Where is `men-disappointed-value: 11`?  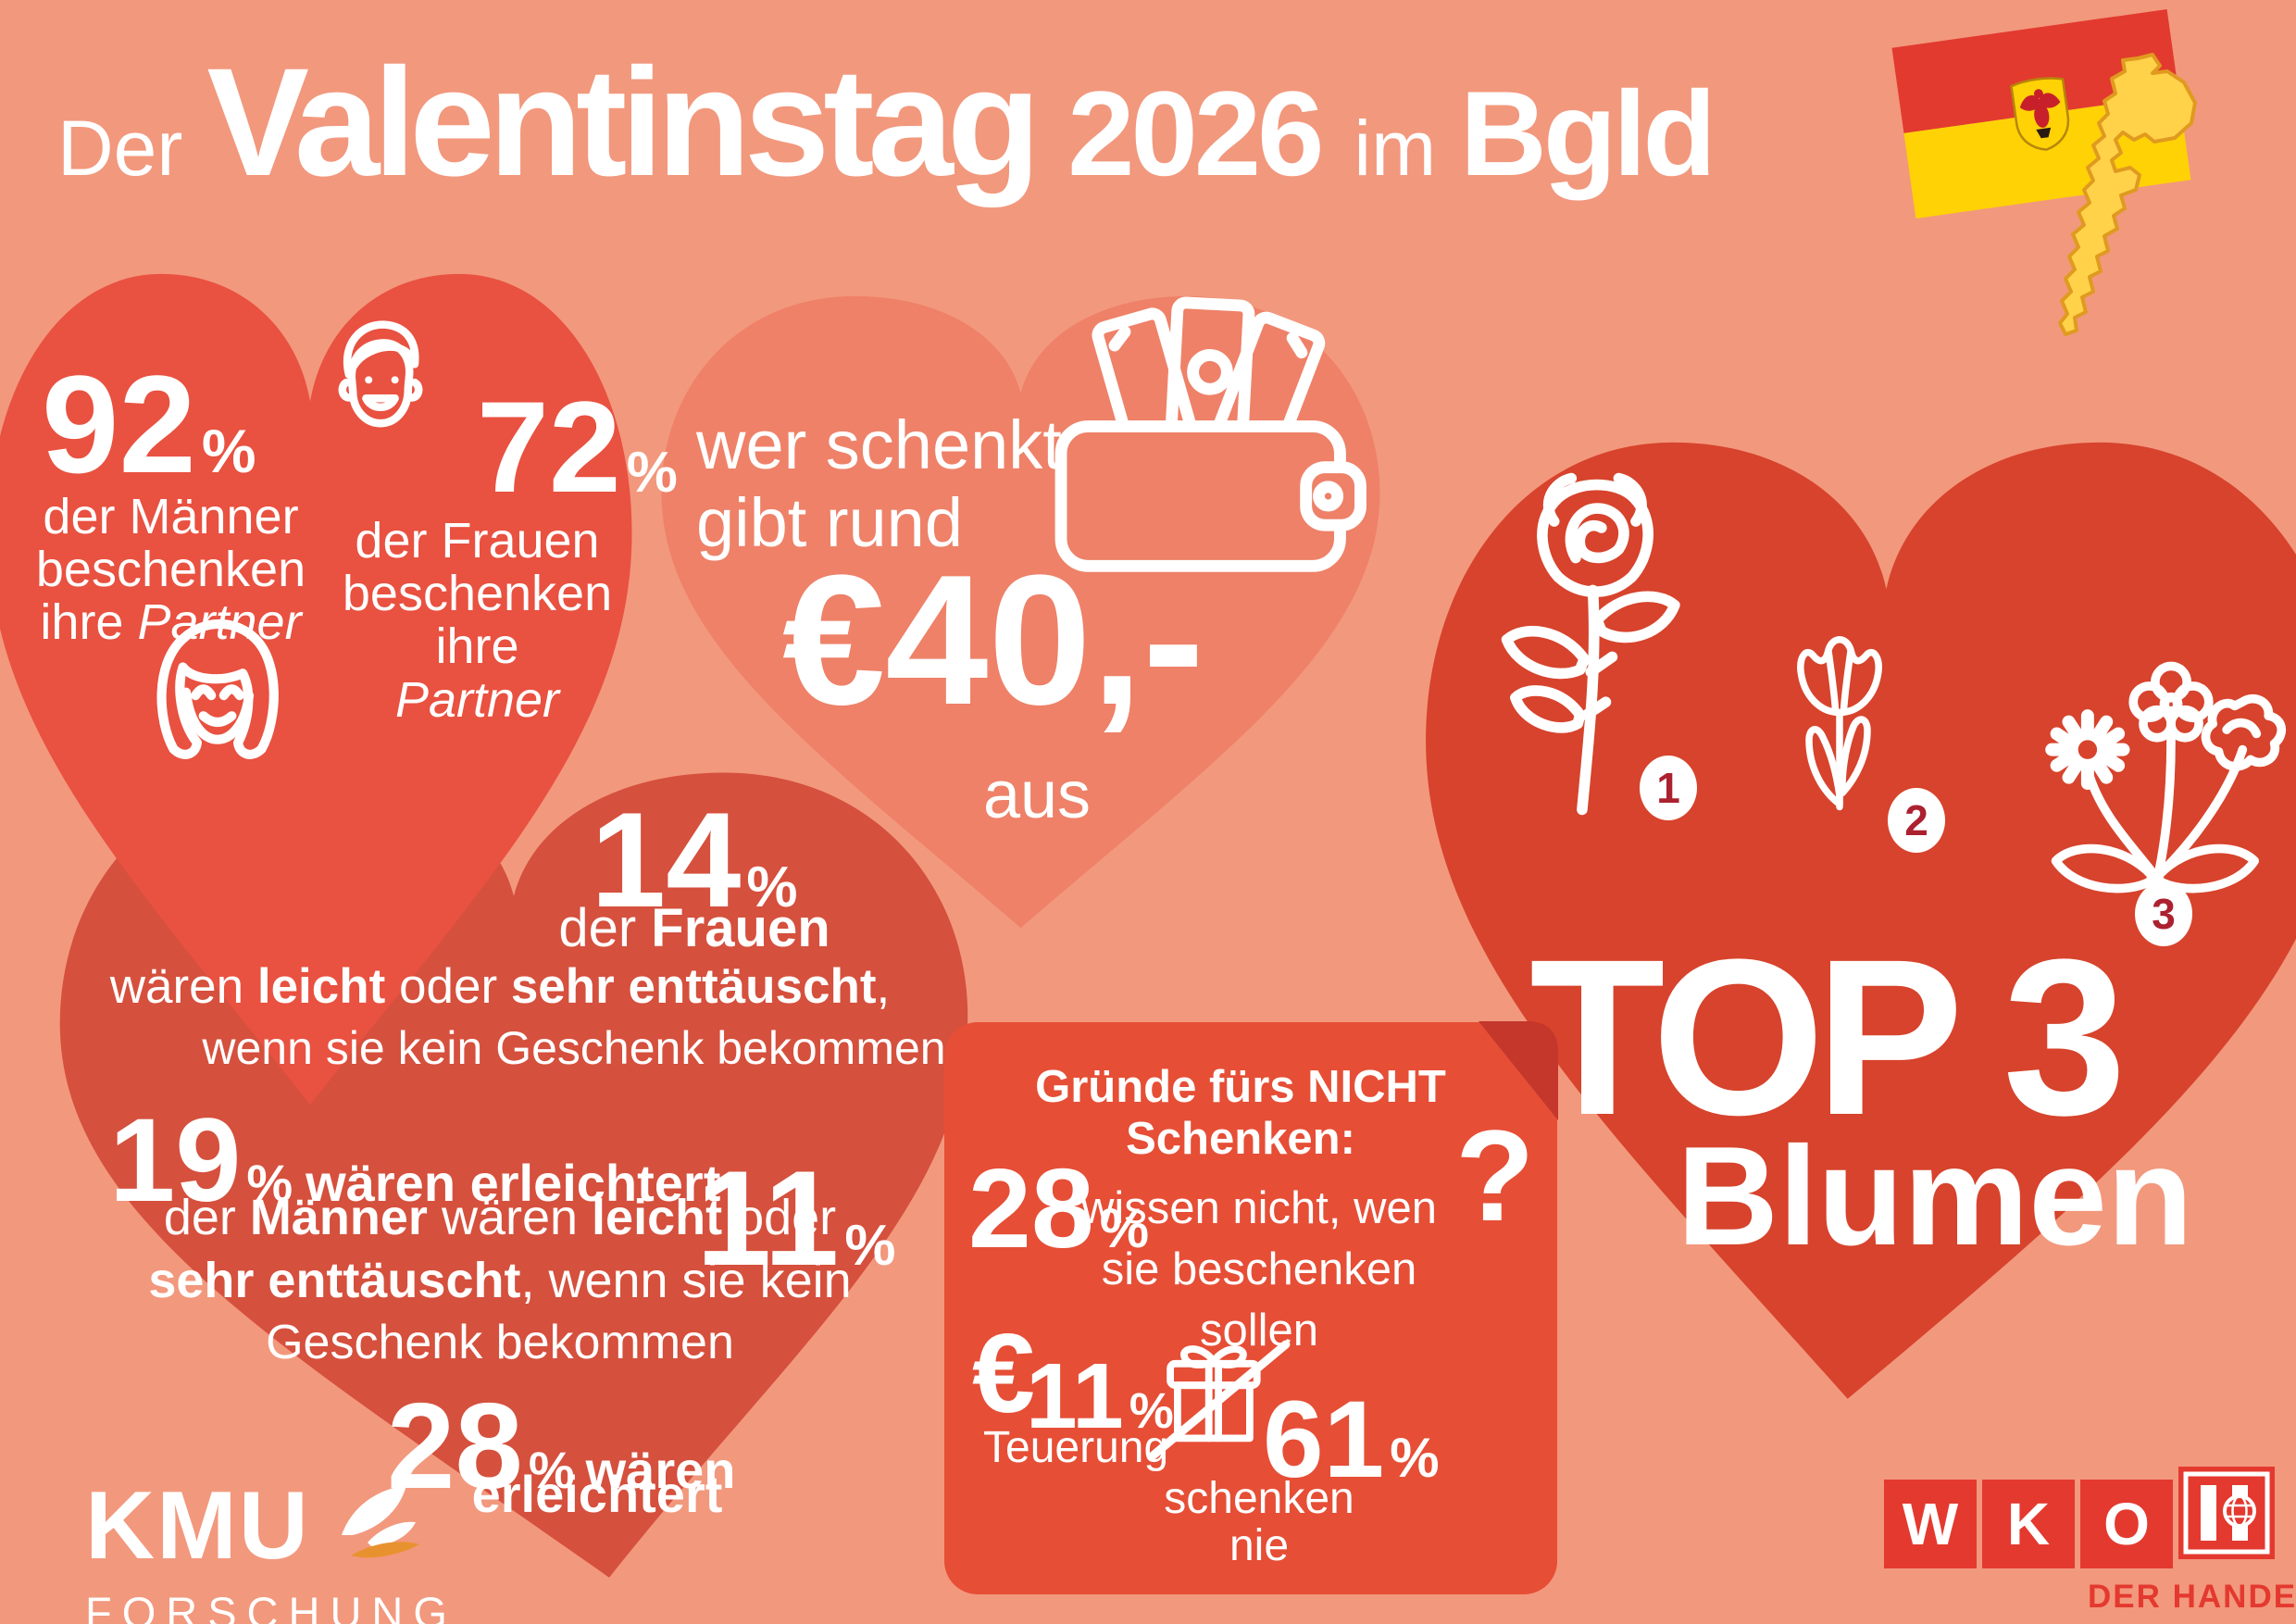 men-disappointed-value: 11 is located at coordinates (768, 1218).